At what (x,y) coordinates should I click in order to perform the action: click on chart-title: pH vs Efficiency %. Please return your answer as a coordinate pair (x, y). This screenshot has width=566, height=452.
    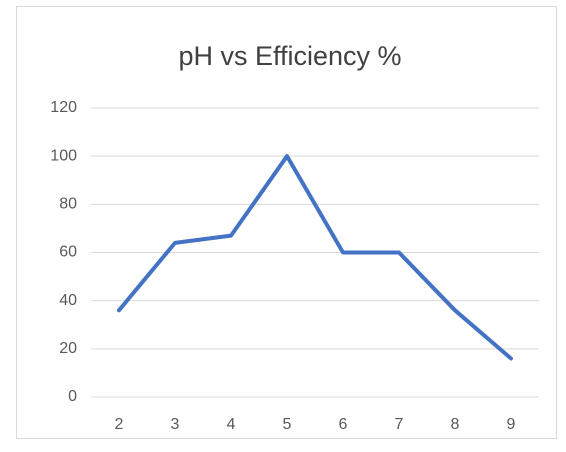
    Looking at the image, I should click on (289, 56).